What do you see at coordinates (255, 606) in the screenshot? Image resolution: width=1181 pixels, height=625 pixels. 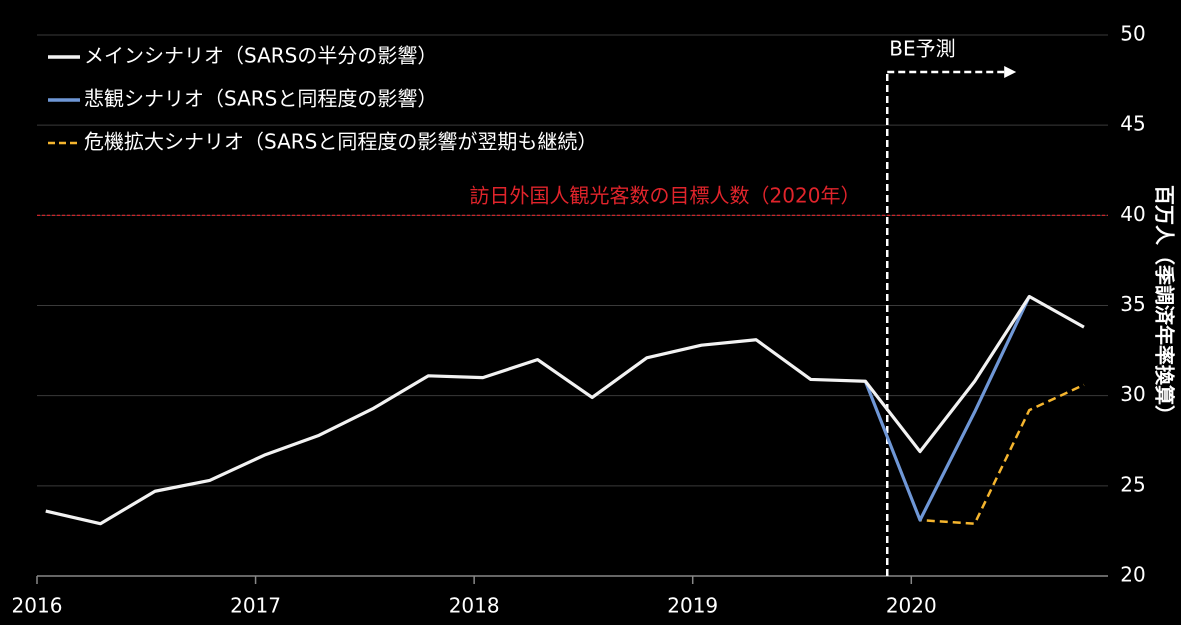 I see `x-tick-label: 2017` at bounding box center [255, 606].